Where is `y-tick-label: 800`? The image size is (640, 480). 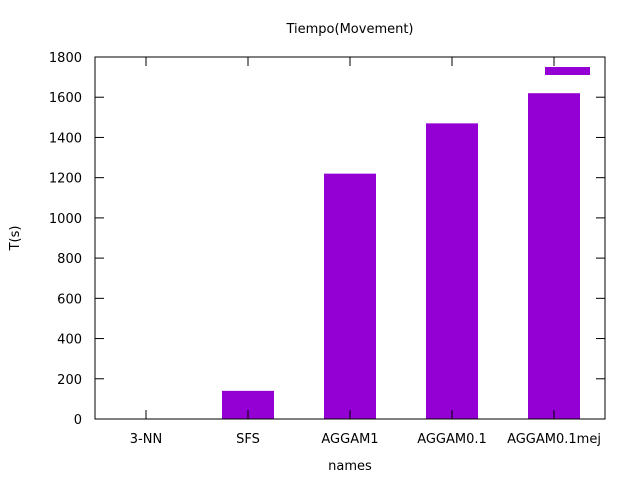
y-tick-label: 800 is located at coordinates (69, 259).